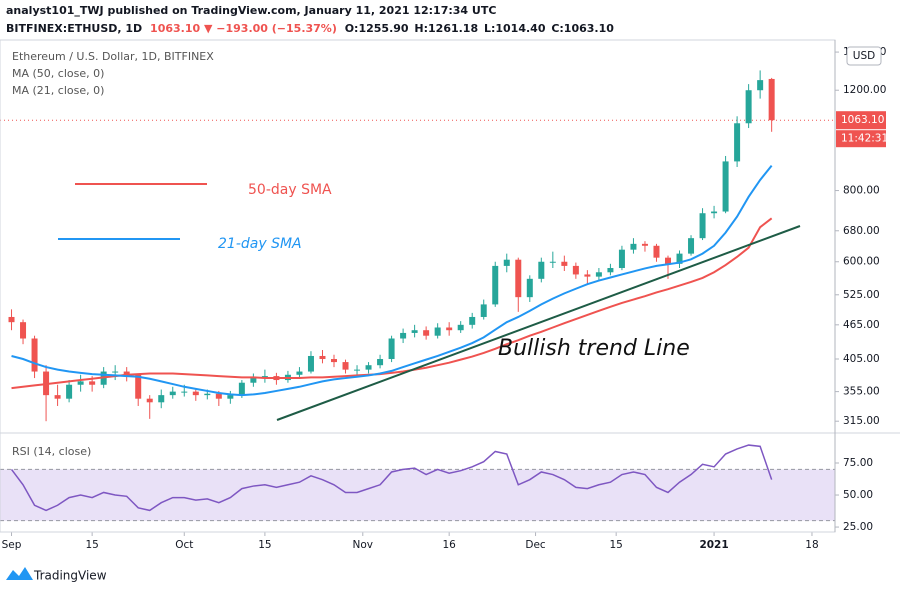 The width and height of the screenshot is (900, 592). Describe the element at coordinates (12, 545) in the screenshot. I see `x-tick-label: Sep` at that location.